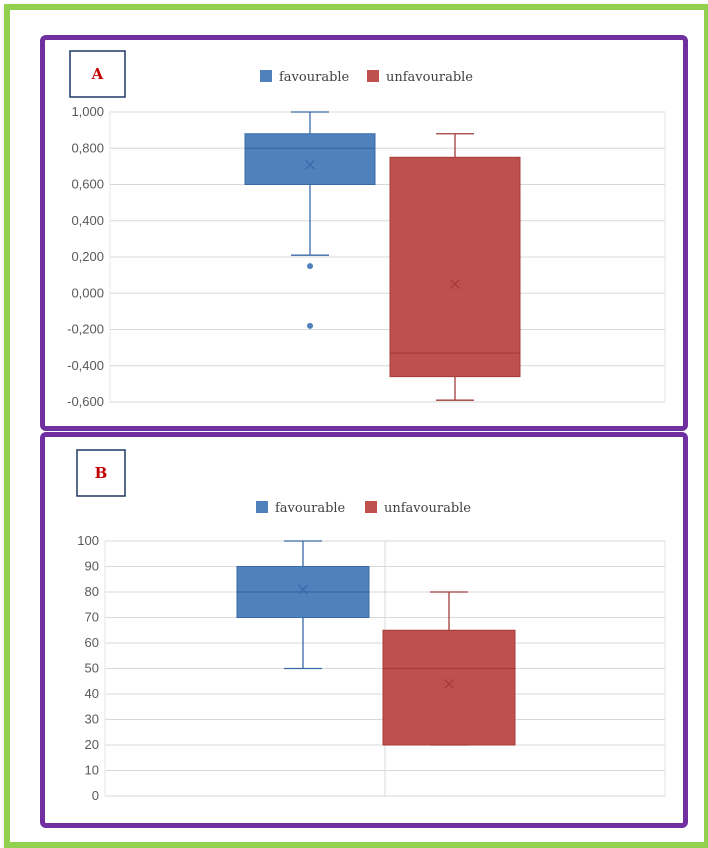 The image size is (708, 848). What do you see at coordinates (92, 693) in the screenshot?
I see `y-tick-label: 40` at bounding box center [92, 693].